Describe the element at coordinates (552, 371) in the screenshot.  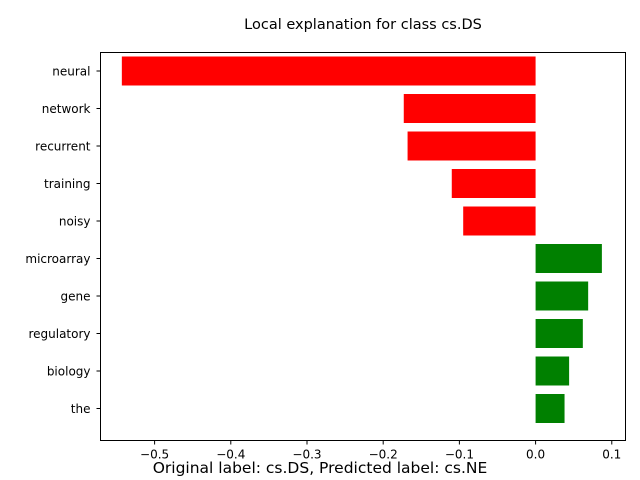
I see `bar-biology` at that location.